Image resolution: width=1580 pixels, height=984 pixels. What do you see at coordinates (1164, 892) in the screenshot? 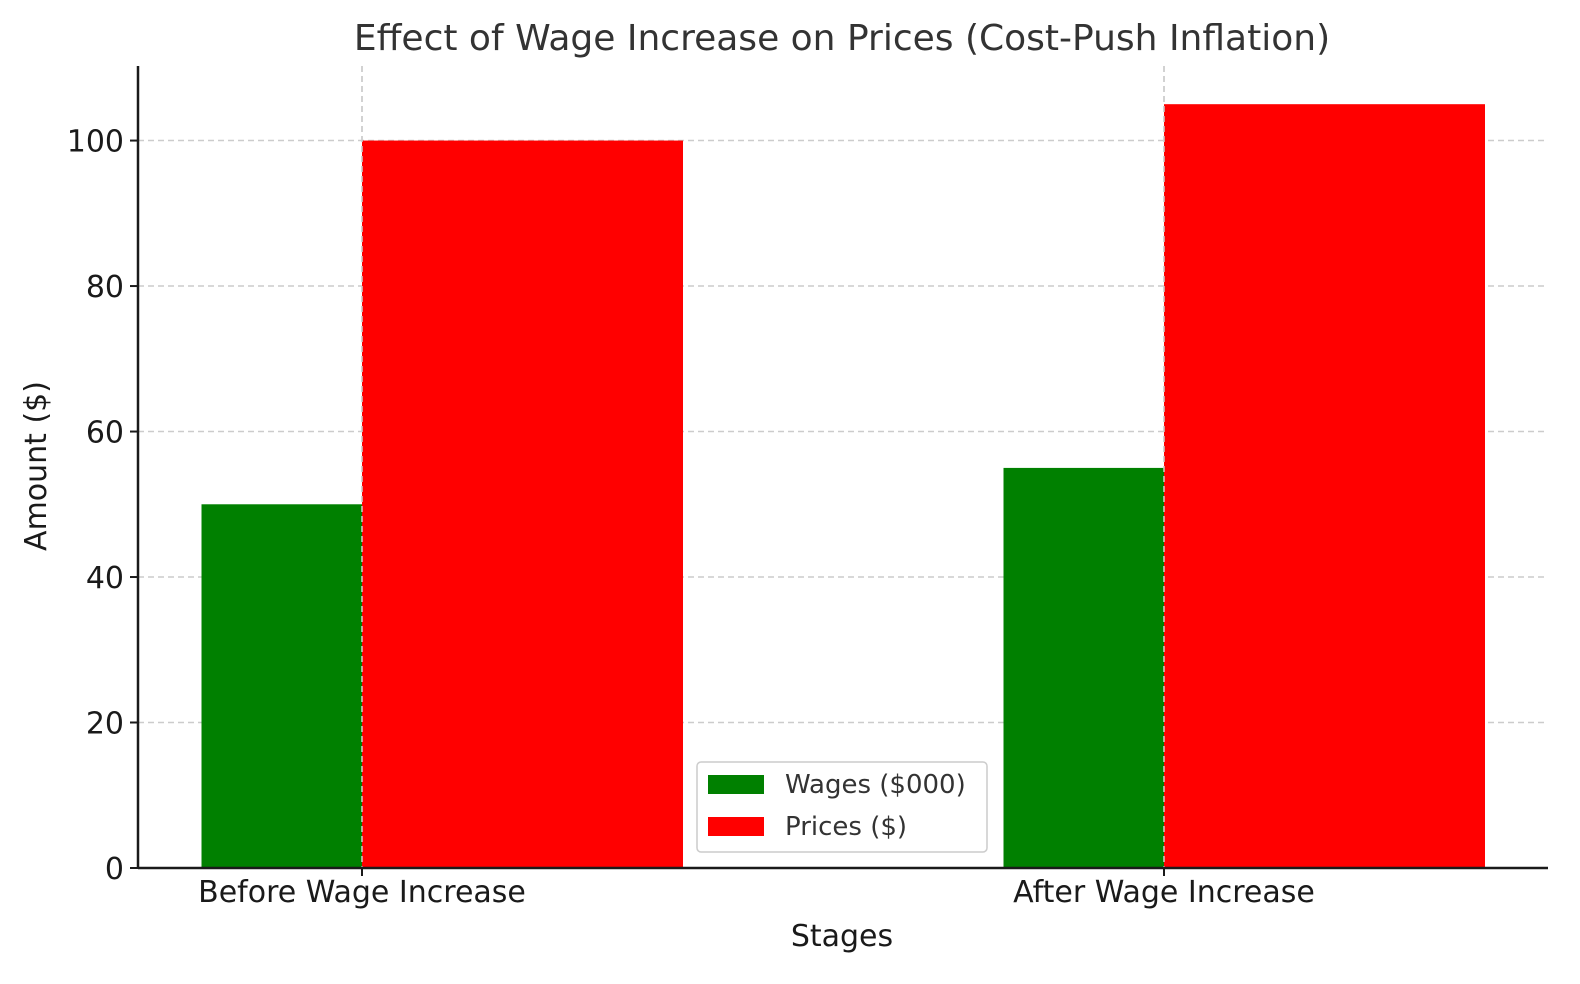
I see `x-tick-label: After Wage Increase` at bounding box center [1164, 892].